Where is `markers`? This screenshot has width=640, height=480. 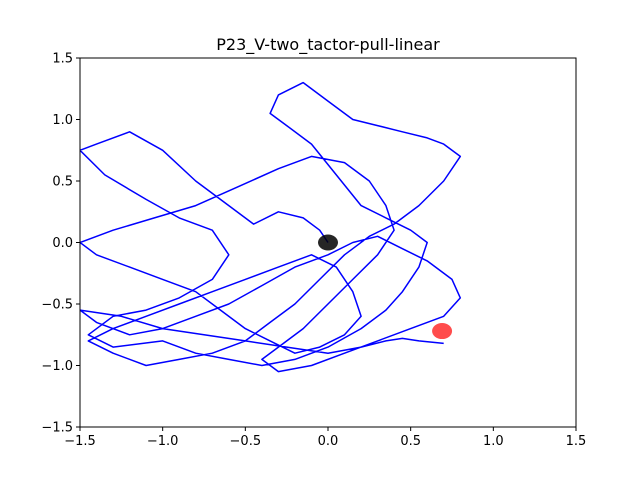 markers is located at coordinates (385, 287).